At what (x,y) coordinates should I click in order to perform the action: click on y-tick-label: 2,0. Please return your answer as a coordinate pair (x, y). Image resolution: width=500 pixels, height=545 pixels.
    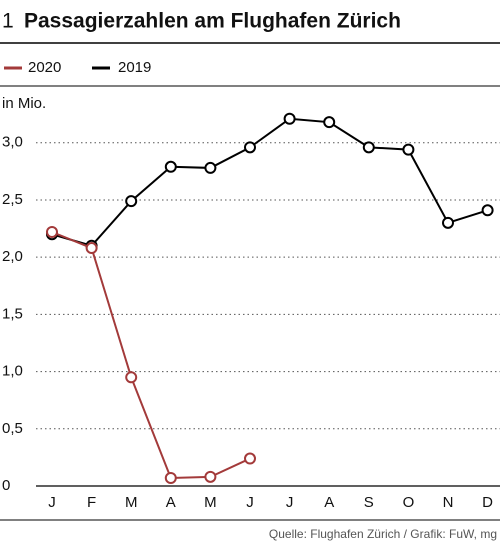
    Looking at the image, I should click on (12, 256).